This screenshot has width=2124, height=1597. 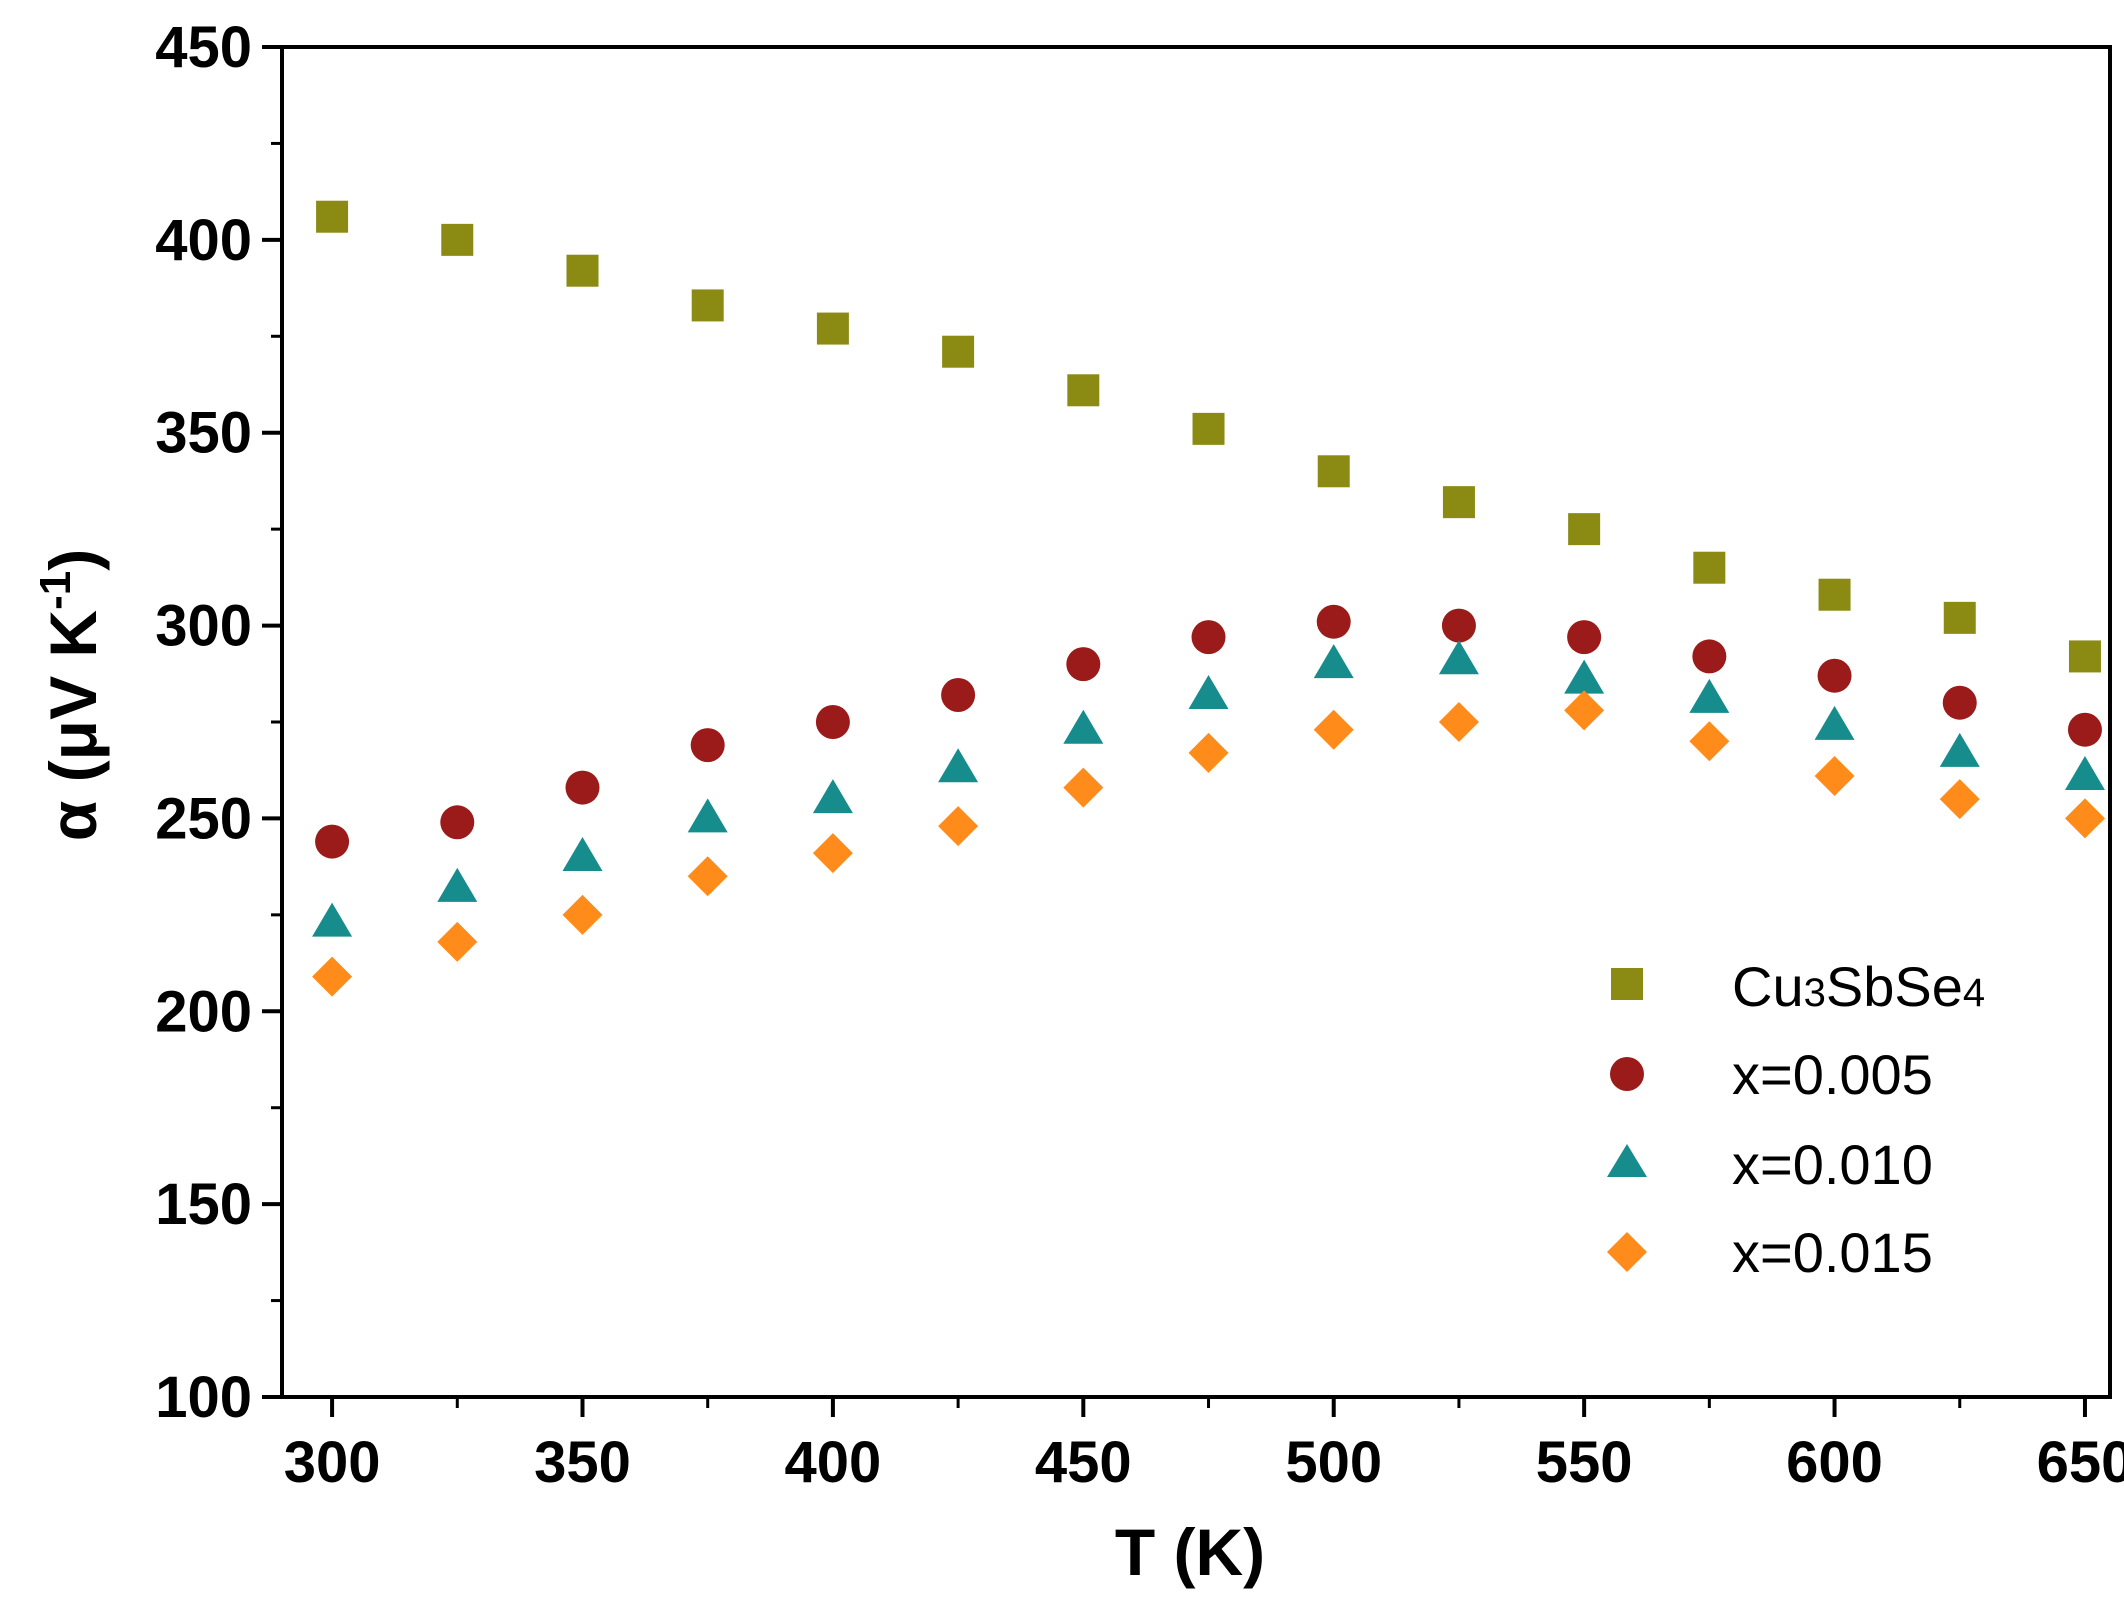 What do you see at coordinates (582, 1462) in the screenshot?
I see `x-tick-label: 350` at bounding box center [582, 1462].